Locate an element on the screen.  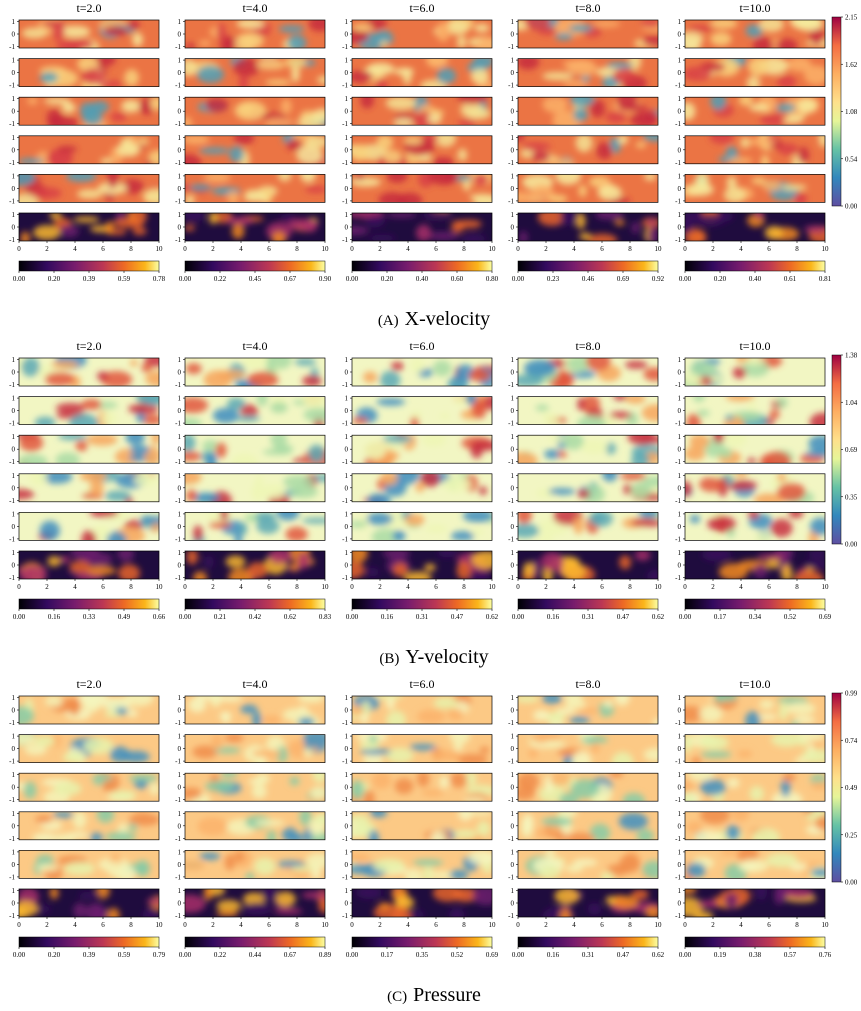
time-label: t=8.0 is located at coordinates (587, 346).